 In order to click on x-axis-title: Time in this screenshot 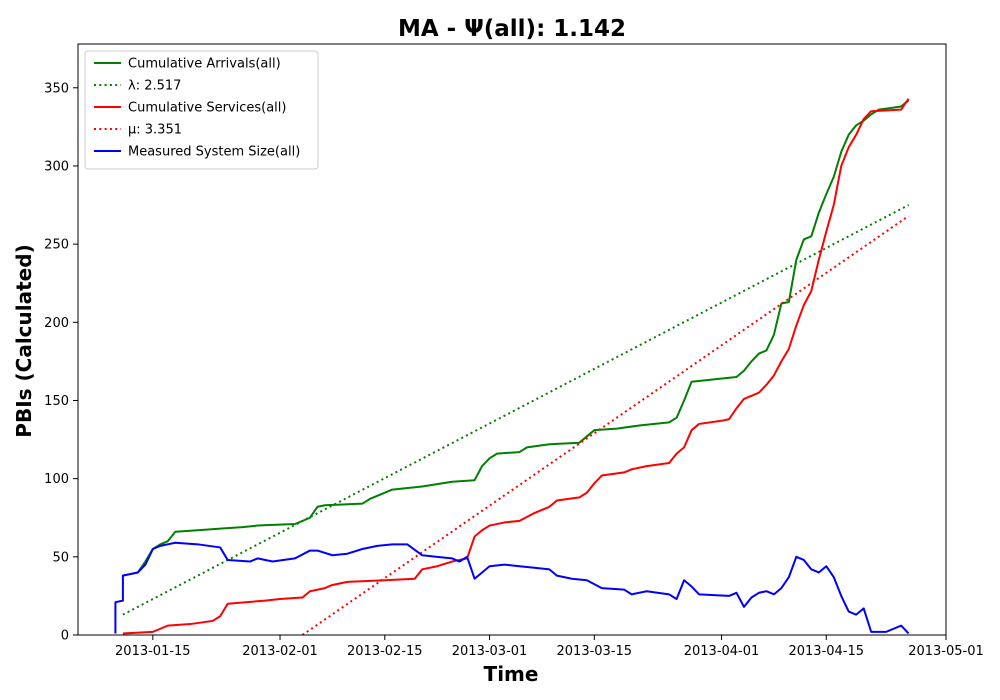, I will do `click(511, 674)`.